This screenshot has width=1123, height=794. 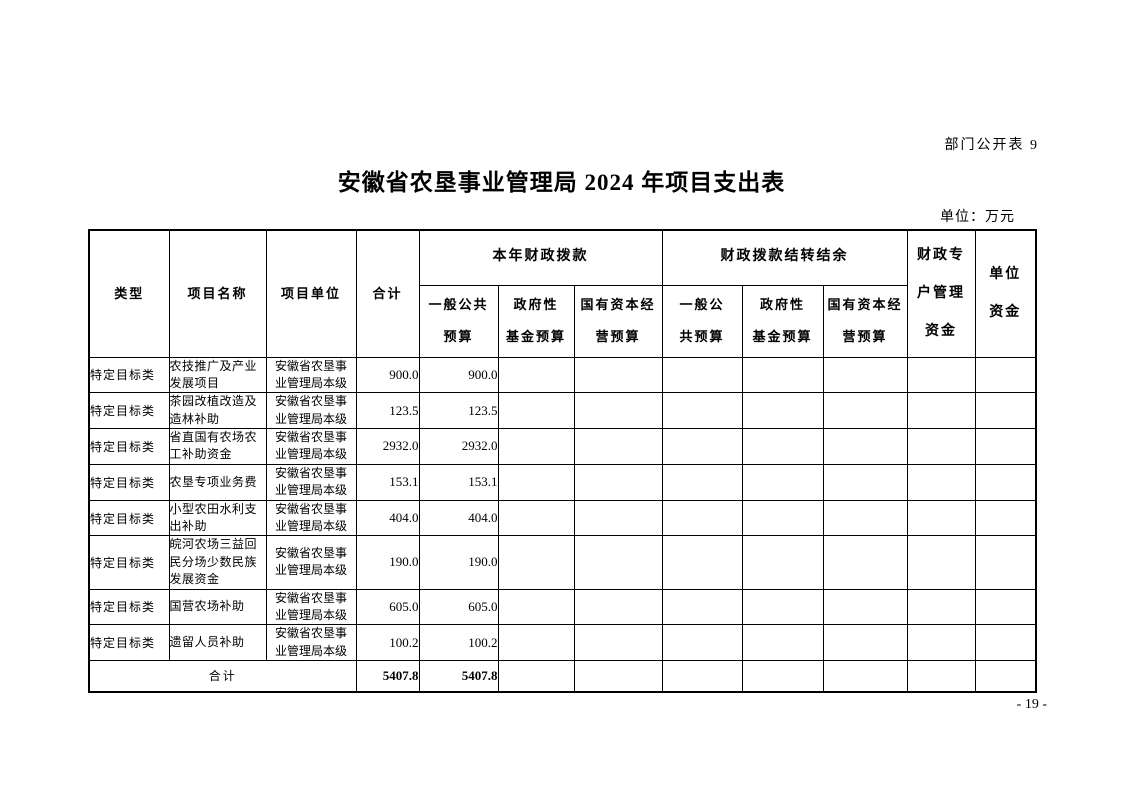 I want to click on col-header-project-name: 项目名称, so click(x=217, y=293).